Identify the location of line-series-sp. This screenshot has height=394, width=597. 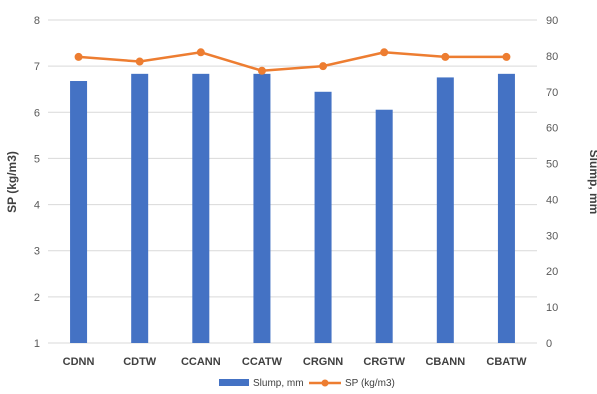
(292, 61).